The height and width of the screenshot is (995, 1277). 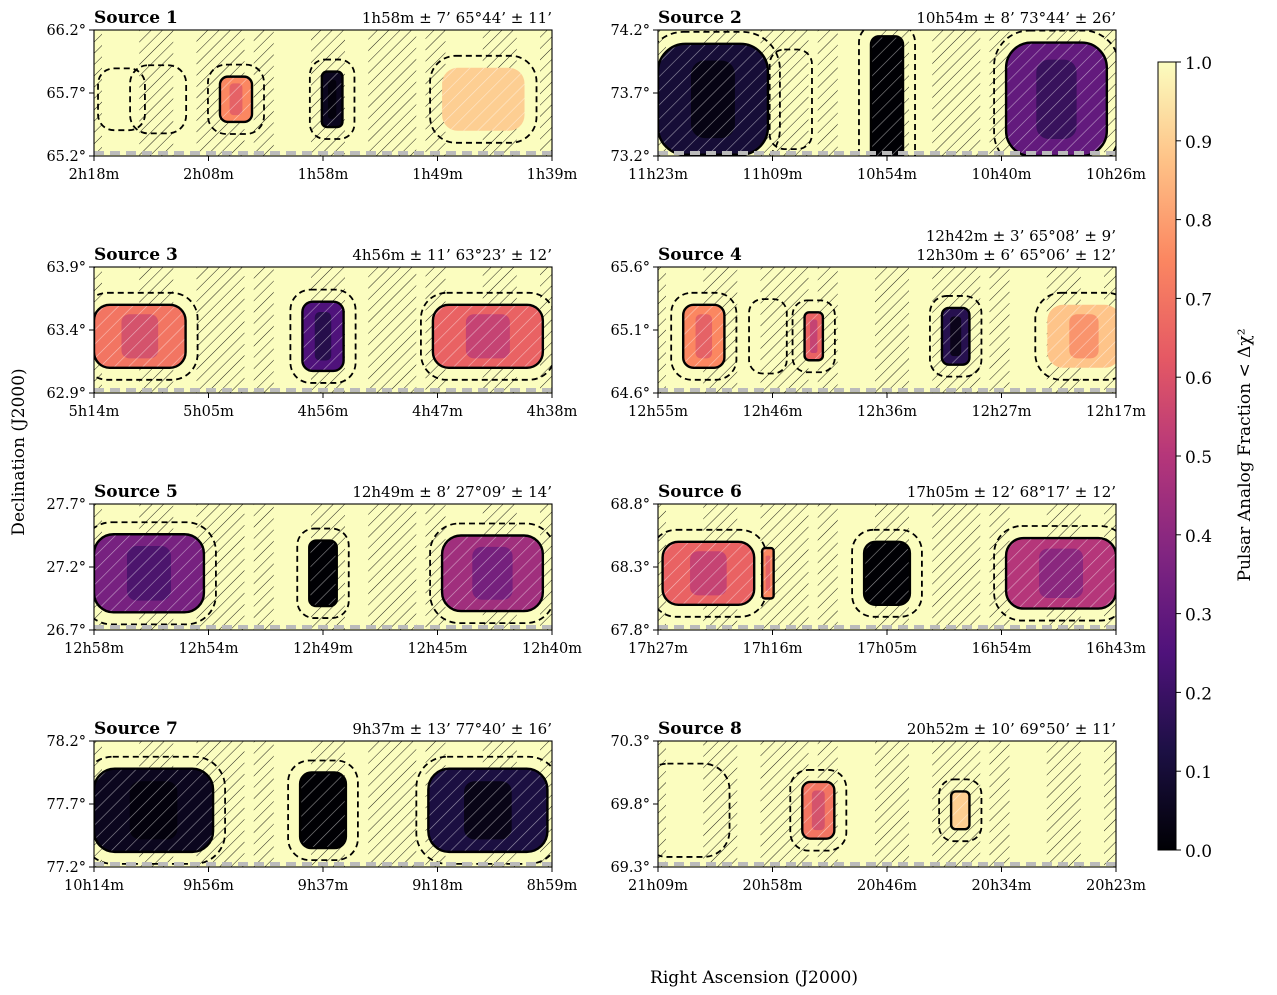 I want to click on x-tick-label: 20h46m, so click(x=887, y=886).